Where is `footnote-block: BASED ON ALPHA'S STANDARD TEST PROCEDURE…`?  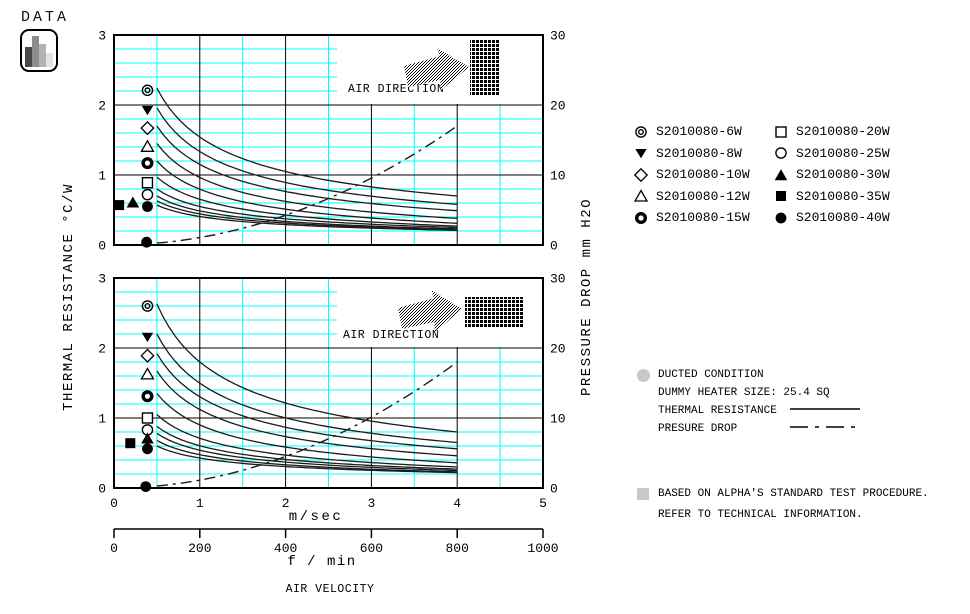
footnote-block: BASED ON ALPHA'S STANDARD TEST PROCEDURE… is located at coordinates (793, 504).